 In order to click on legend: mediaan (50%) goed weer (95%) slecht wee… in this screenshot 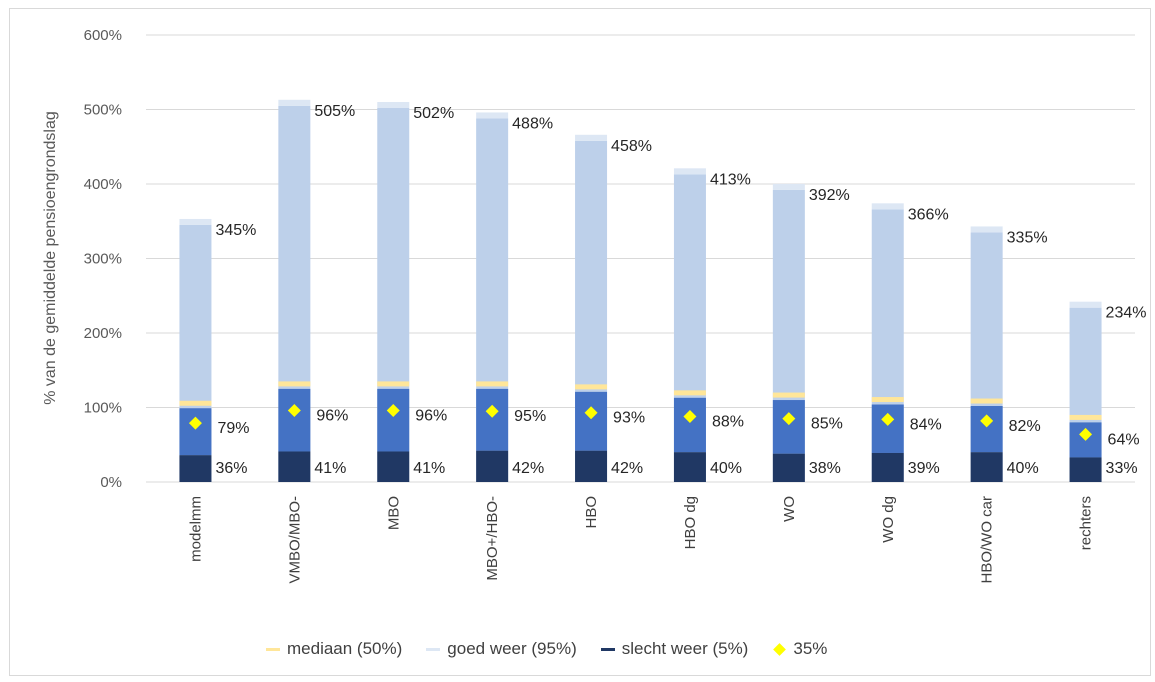, I will do `click(558, 649)`.